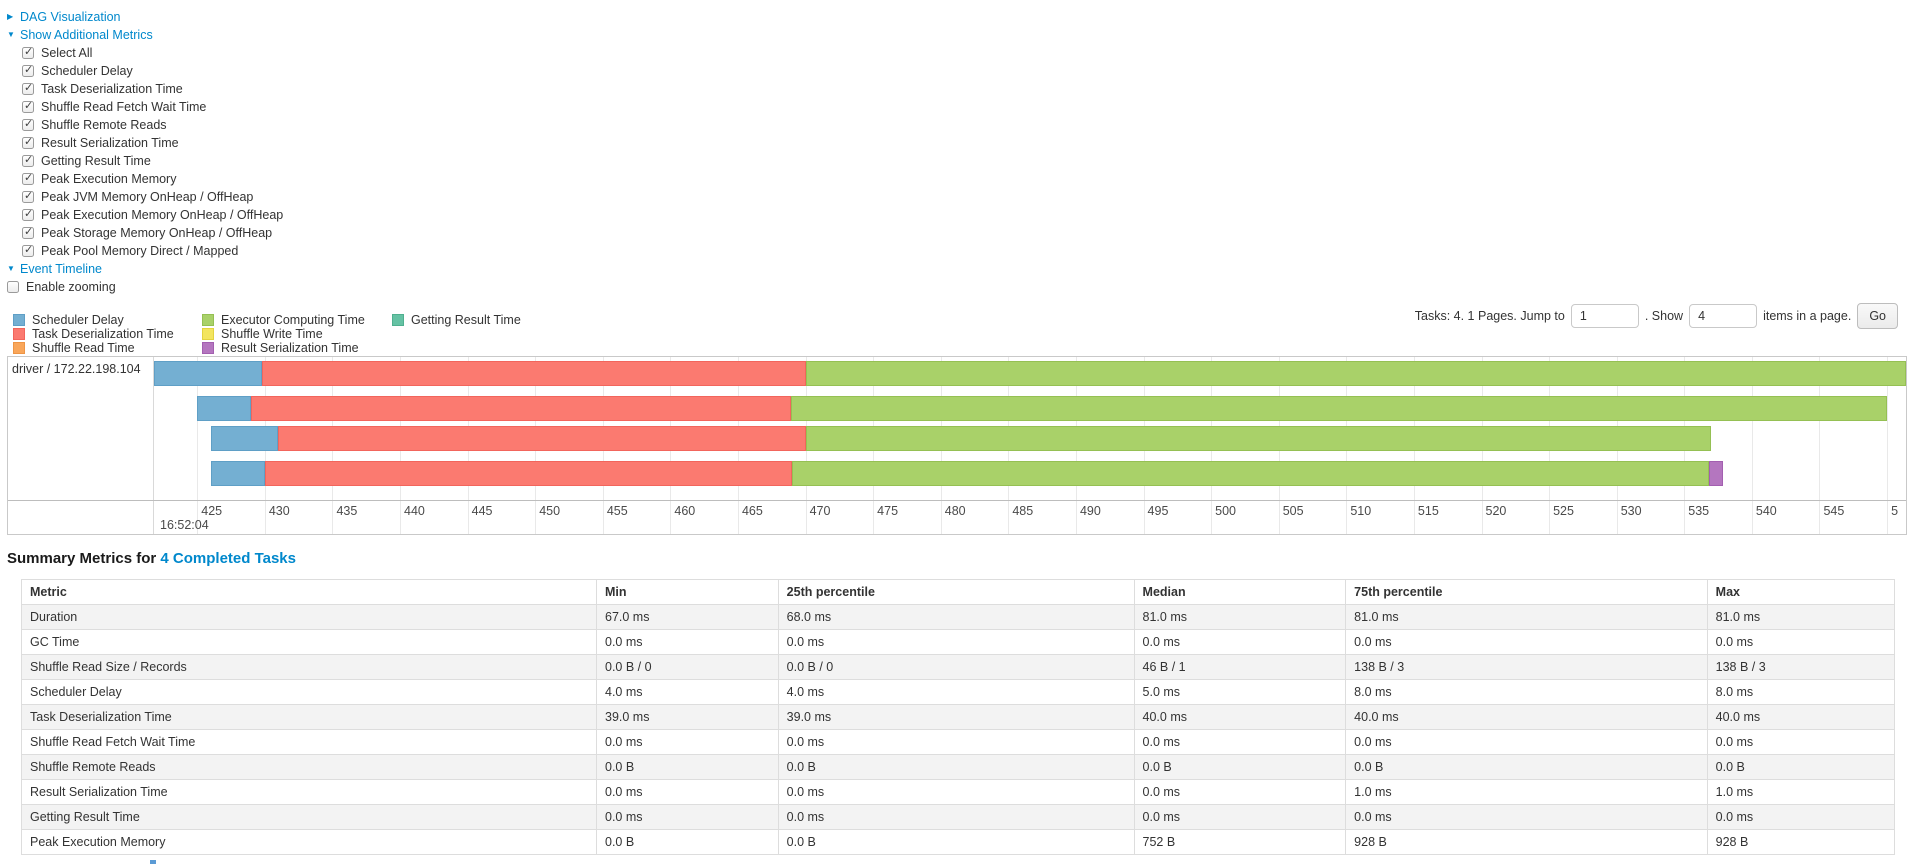 The width and height of the screenshot is (1907, 865). I want to click on page-size-input, so click(1723, 316).